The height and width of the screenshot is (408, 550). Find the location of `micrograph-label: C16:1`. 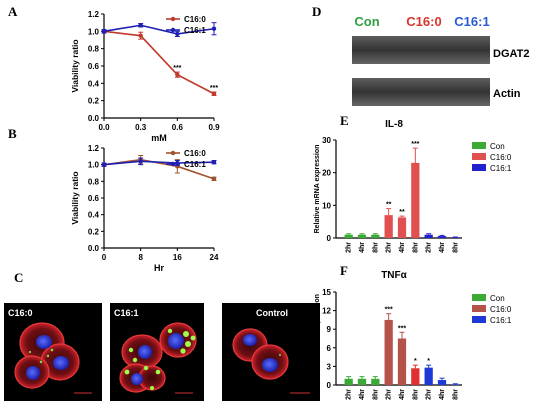

micrograph-label: C16:1 is located at coordinates (126, 313).